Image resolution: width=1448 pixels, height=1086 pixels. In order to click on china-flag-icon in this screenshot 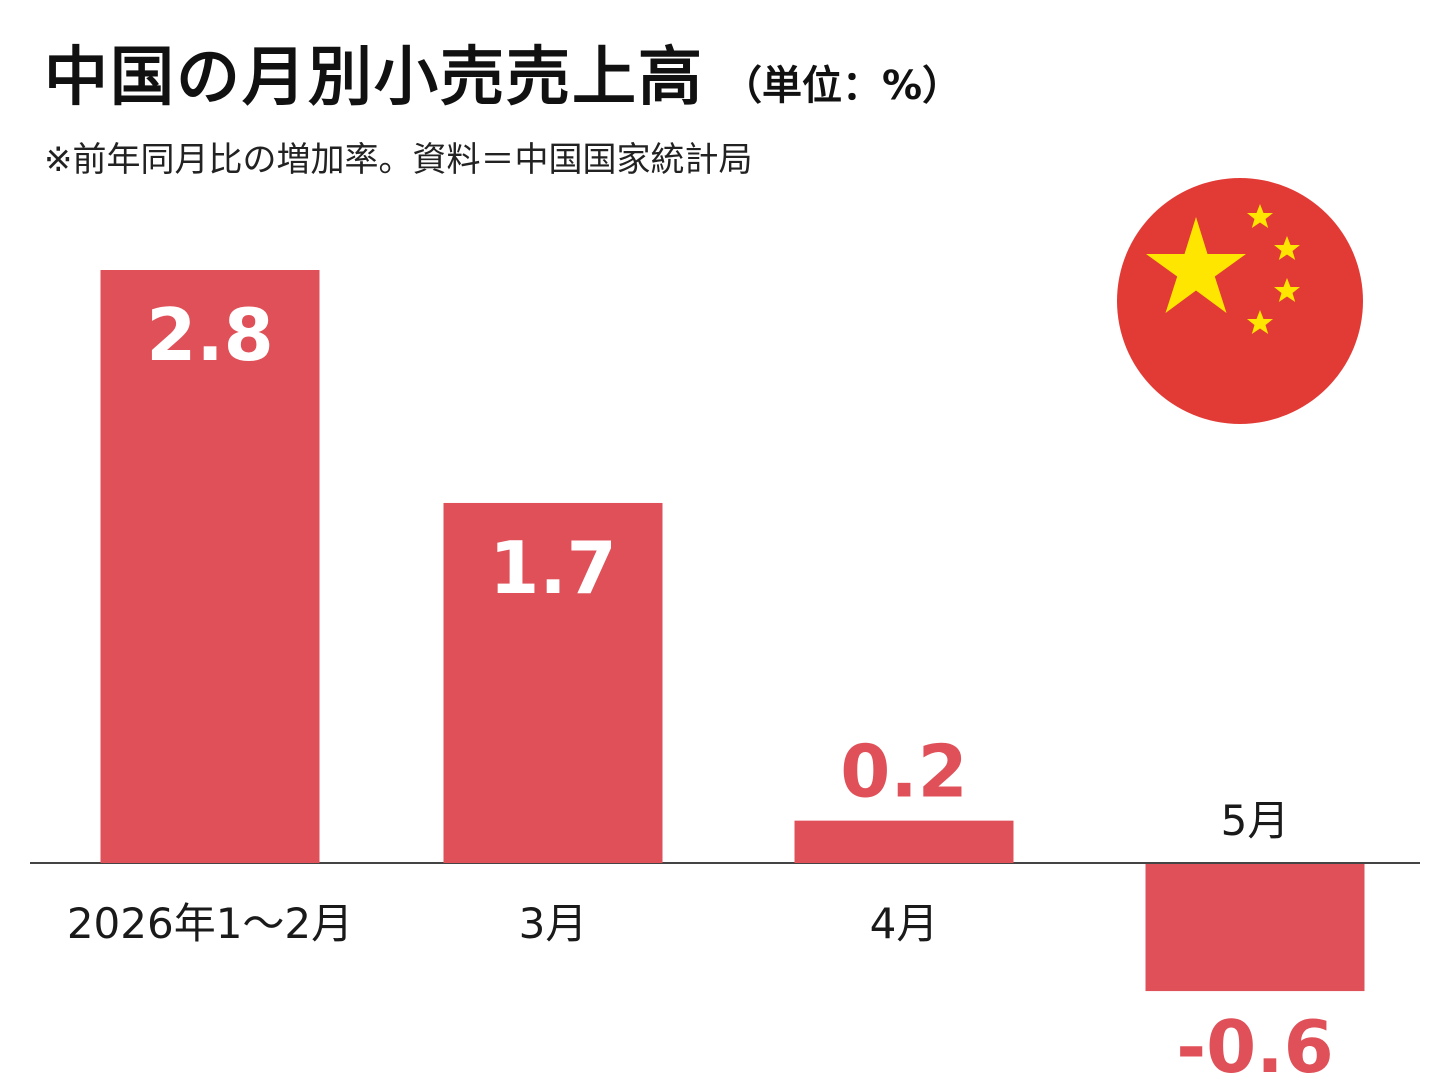, I will do `click(1240, 301)`.